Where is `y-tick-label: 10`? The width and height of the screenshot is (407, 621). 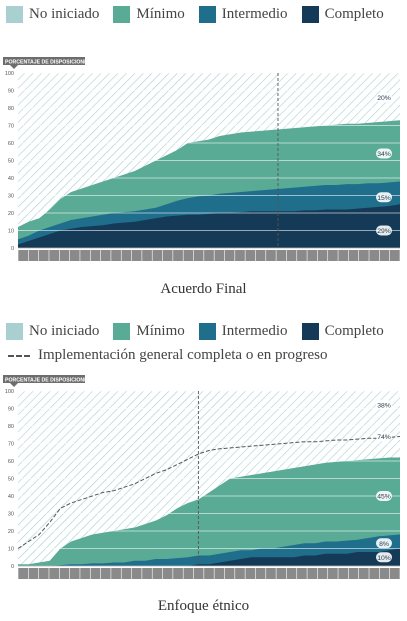
y-tick-label: 10 is located at coordinates (11, 550).